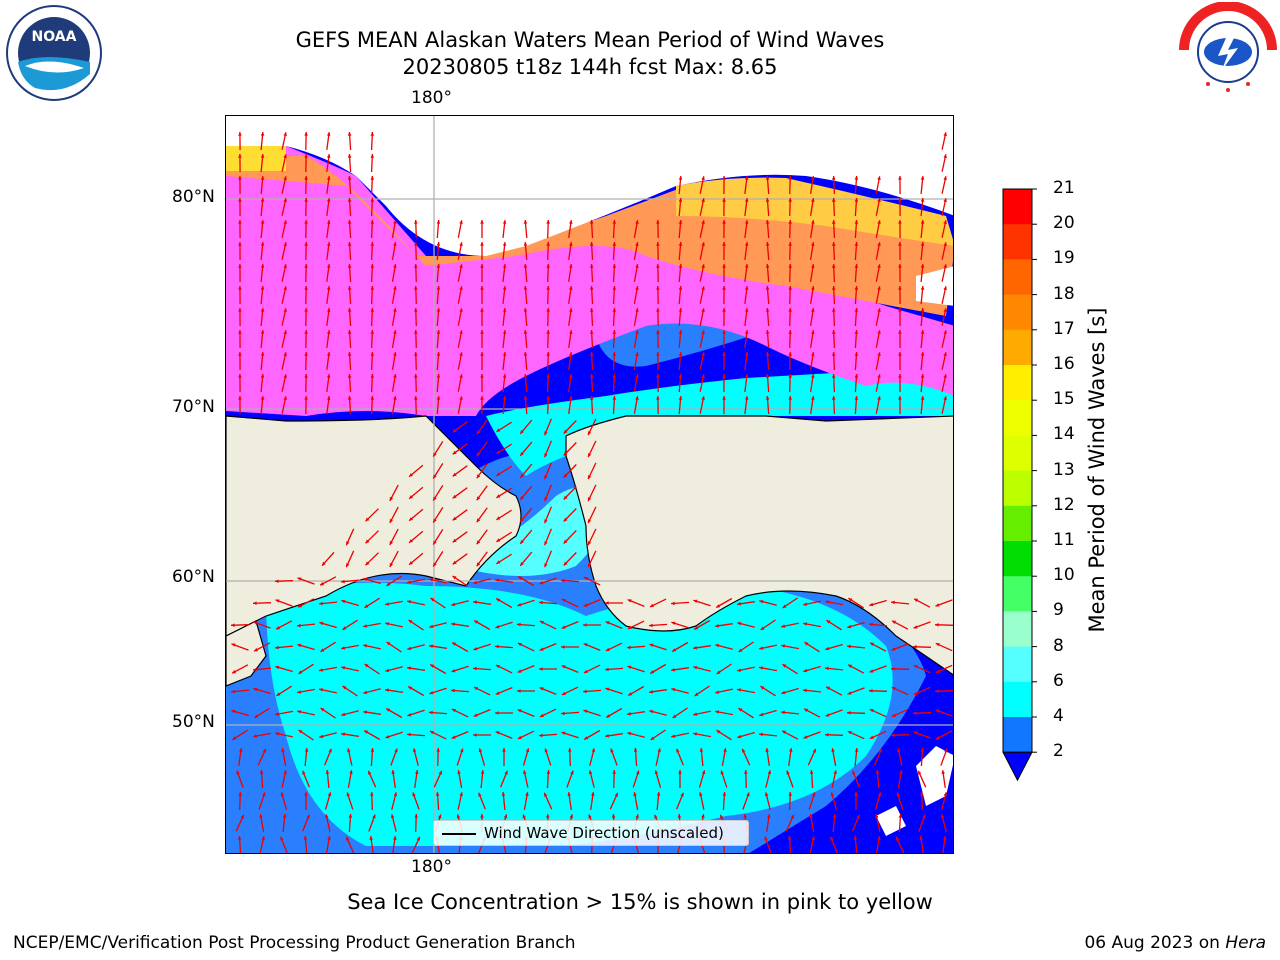 This screenshot has width=1280, height=960. What do you see at coordinates (193, 197) in the screenshot?
I see `lat-label-80: 80°N` at bounding box center [193, 197].